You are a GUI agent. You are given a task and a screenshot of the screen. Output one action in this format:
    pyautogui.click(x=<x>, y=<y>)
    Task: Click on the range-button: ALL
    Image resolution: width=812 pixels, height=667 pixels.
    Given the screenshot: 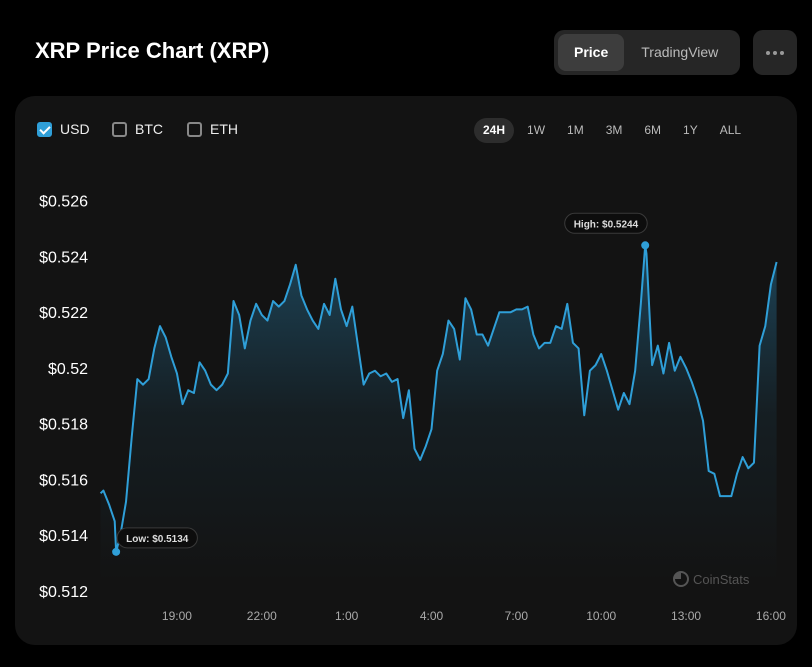 What is the action you would take?
    pyautogui.click(x=730, y=130)
    